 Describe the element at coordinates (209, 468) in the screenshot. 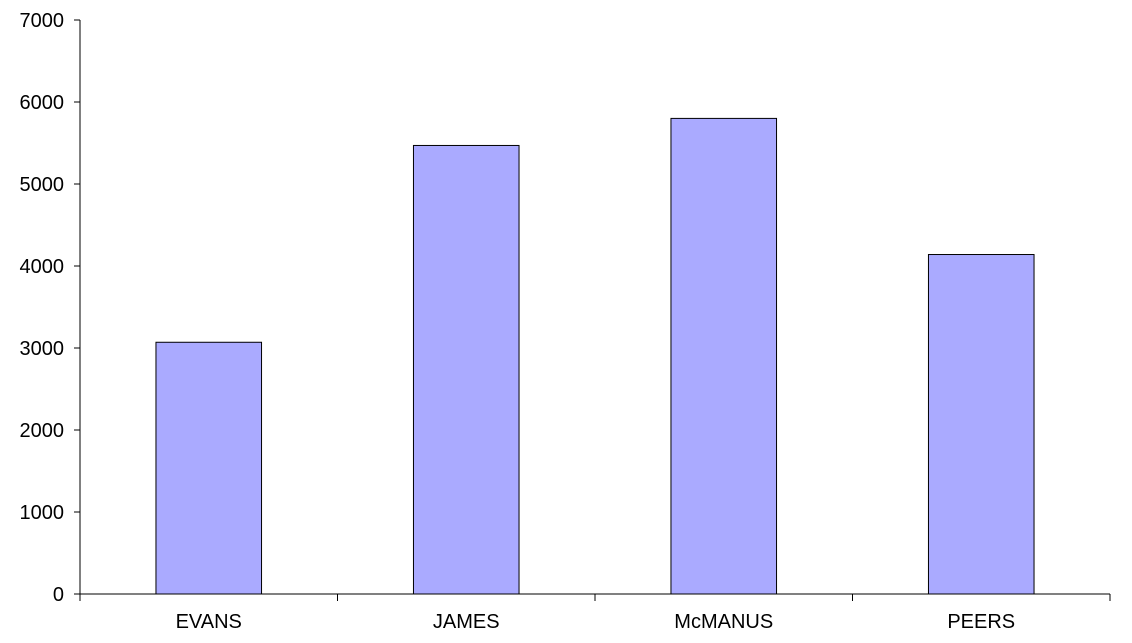

I see `bar-evans` at that location.